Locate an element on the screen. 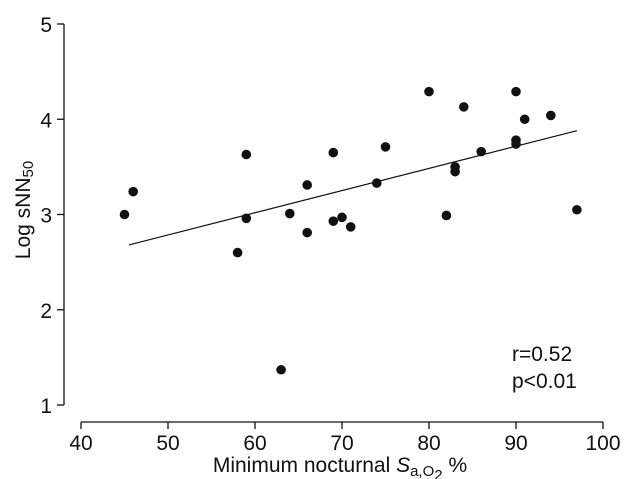 The height and width of the screenshot is (479, 631). y-axis-label: Log sNN50 is located at coordinates (24, 210).